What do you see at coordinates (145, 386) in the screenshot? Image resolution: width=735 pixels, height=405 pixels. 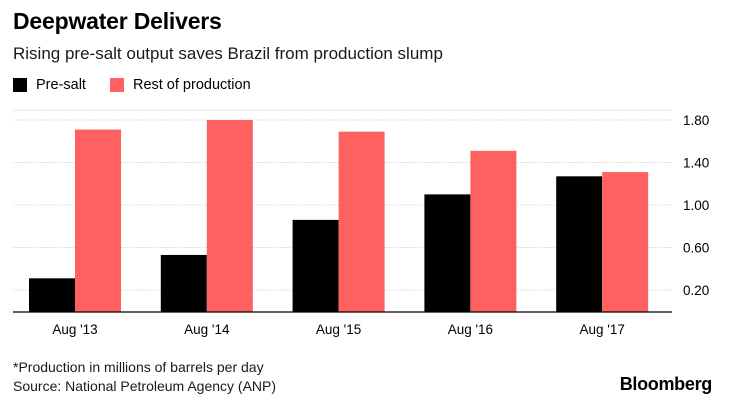 I see `source-note: Source: National Petroleum Agency (ANP)` at bounding box center [145, 386].